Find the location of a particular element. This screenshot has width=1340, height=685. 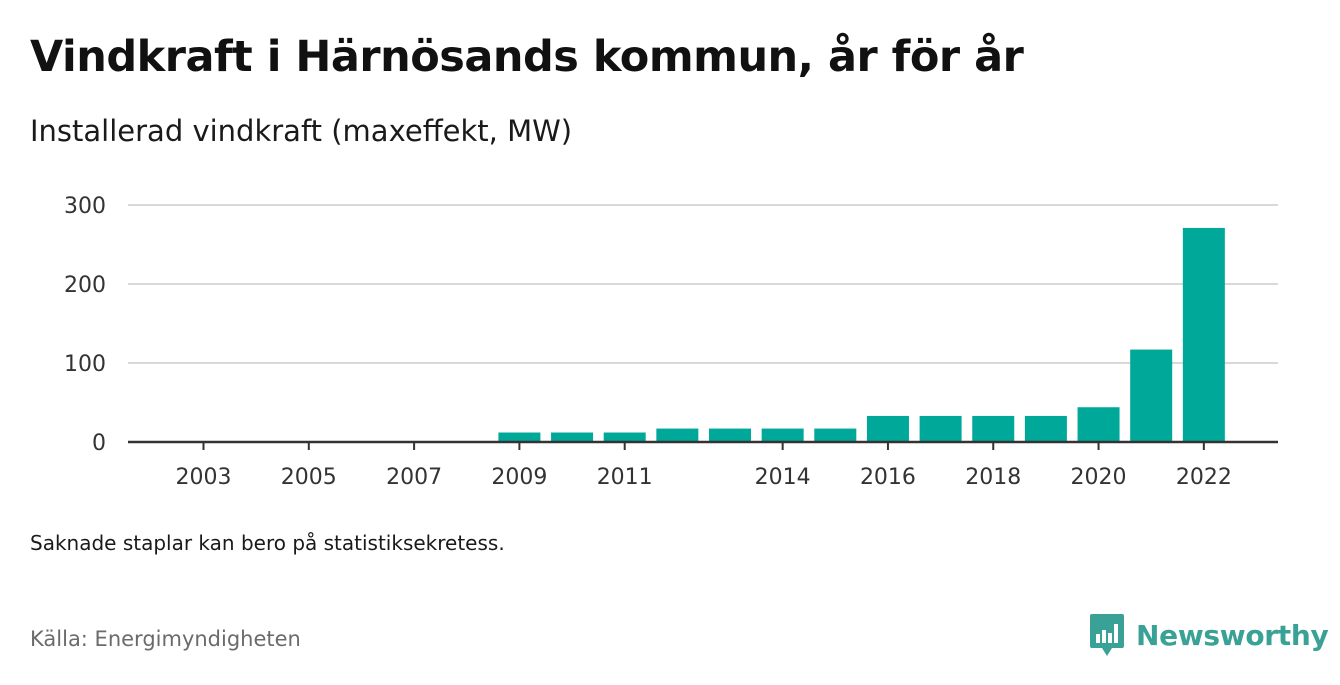

brand-logo: Newsworthy is located at coordinates (1208, 635).